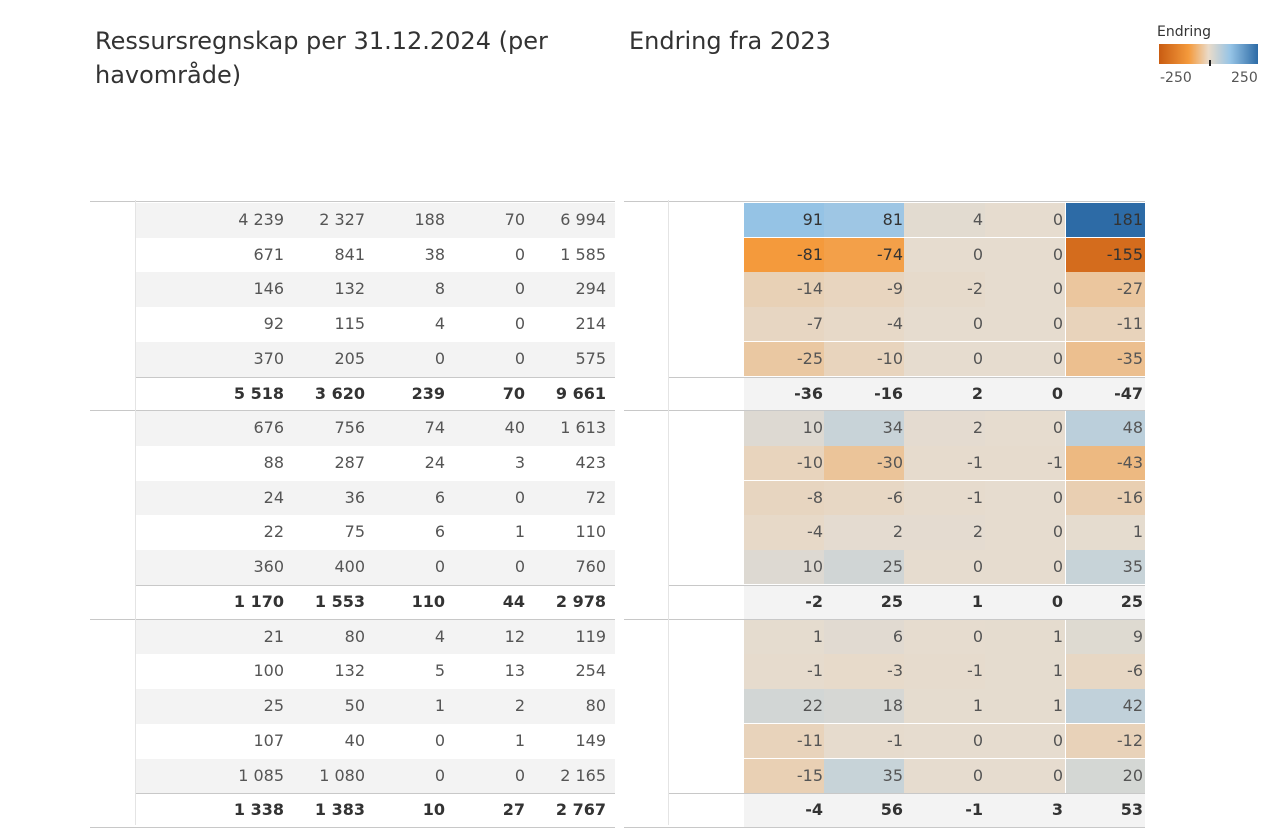 The width and height of the screenshot is (1279, 840). I want to click on heat-value: -25, so click(809, 358).